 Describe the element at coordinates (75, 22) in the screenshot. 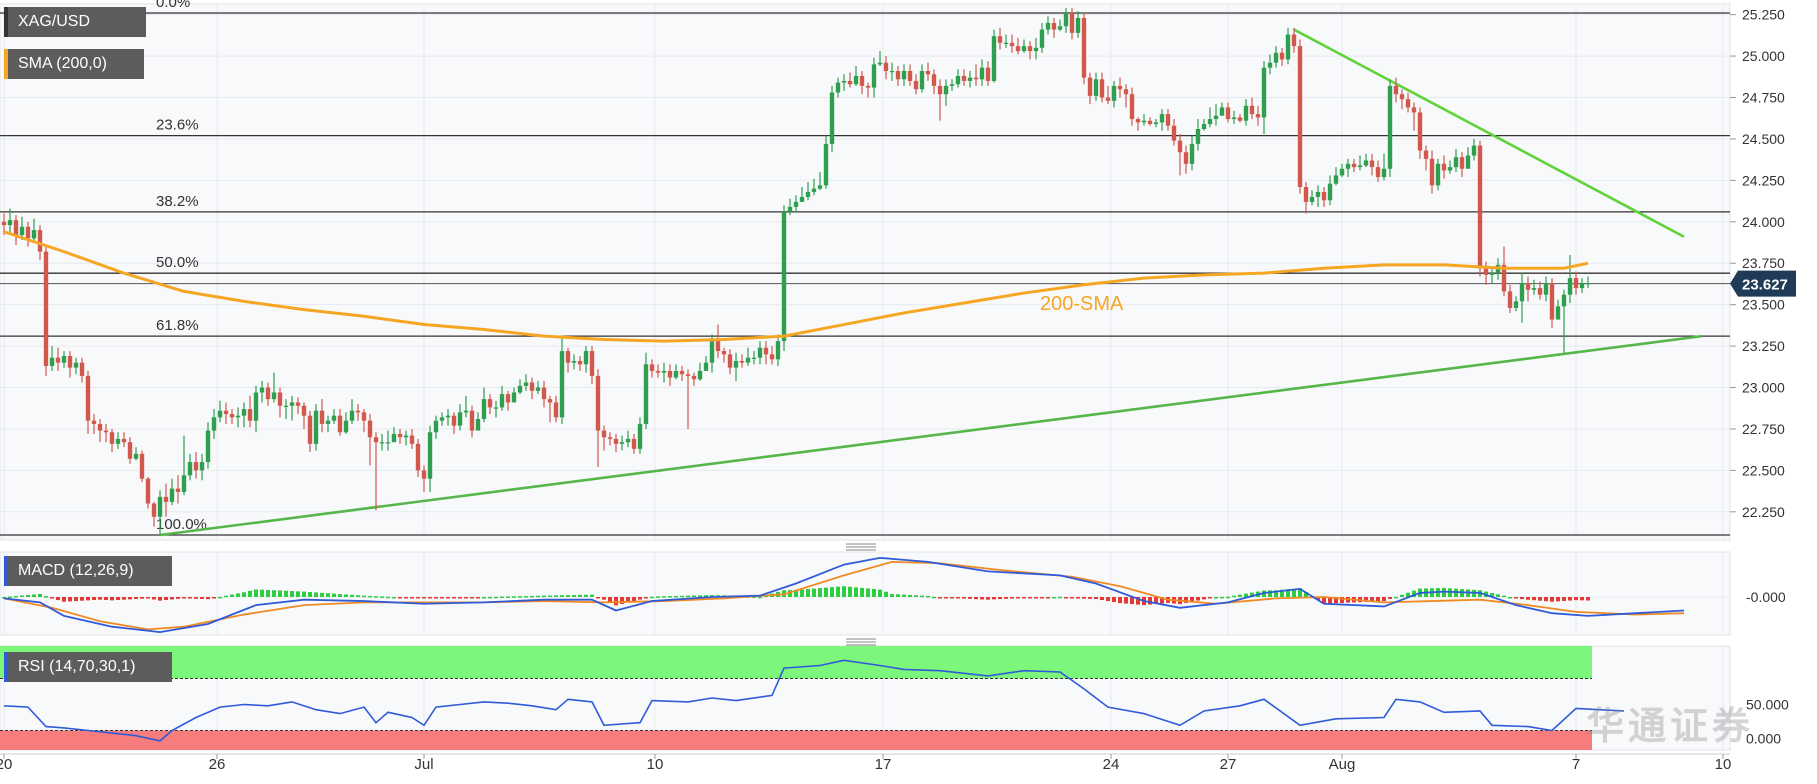

I see `title-badge: XAG/USD` at that location.